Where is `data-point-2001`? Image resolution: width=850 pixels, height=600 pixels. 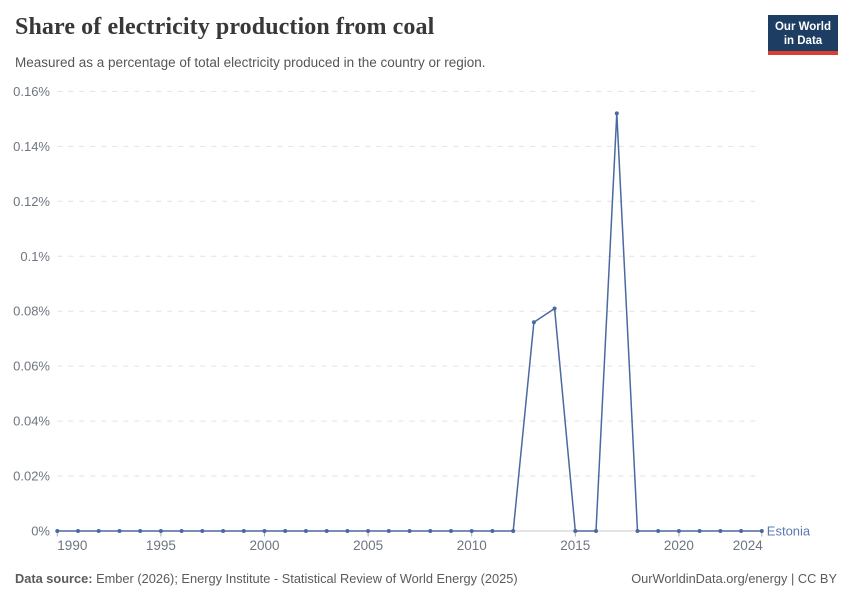 data-point-2001 is located at coordinates (285, 531).